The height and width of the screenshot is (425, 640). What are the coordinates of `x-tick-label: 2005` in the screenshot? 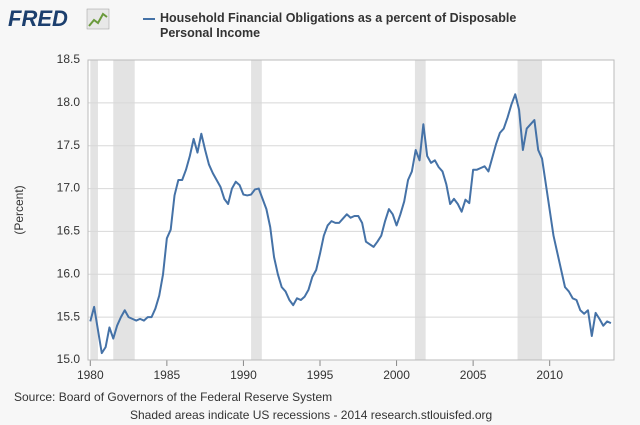 It's located at (473, 375).